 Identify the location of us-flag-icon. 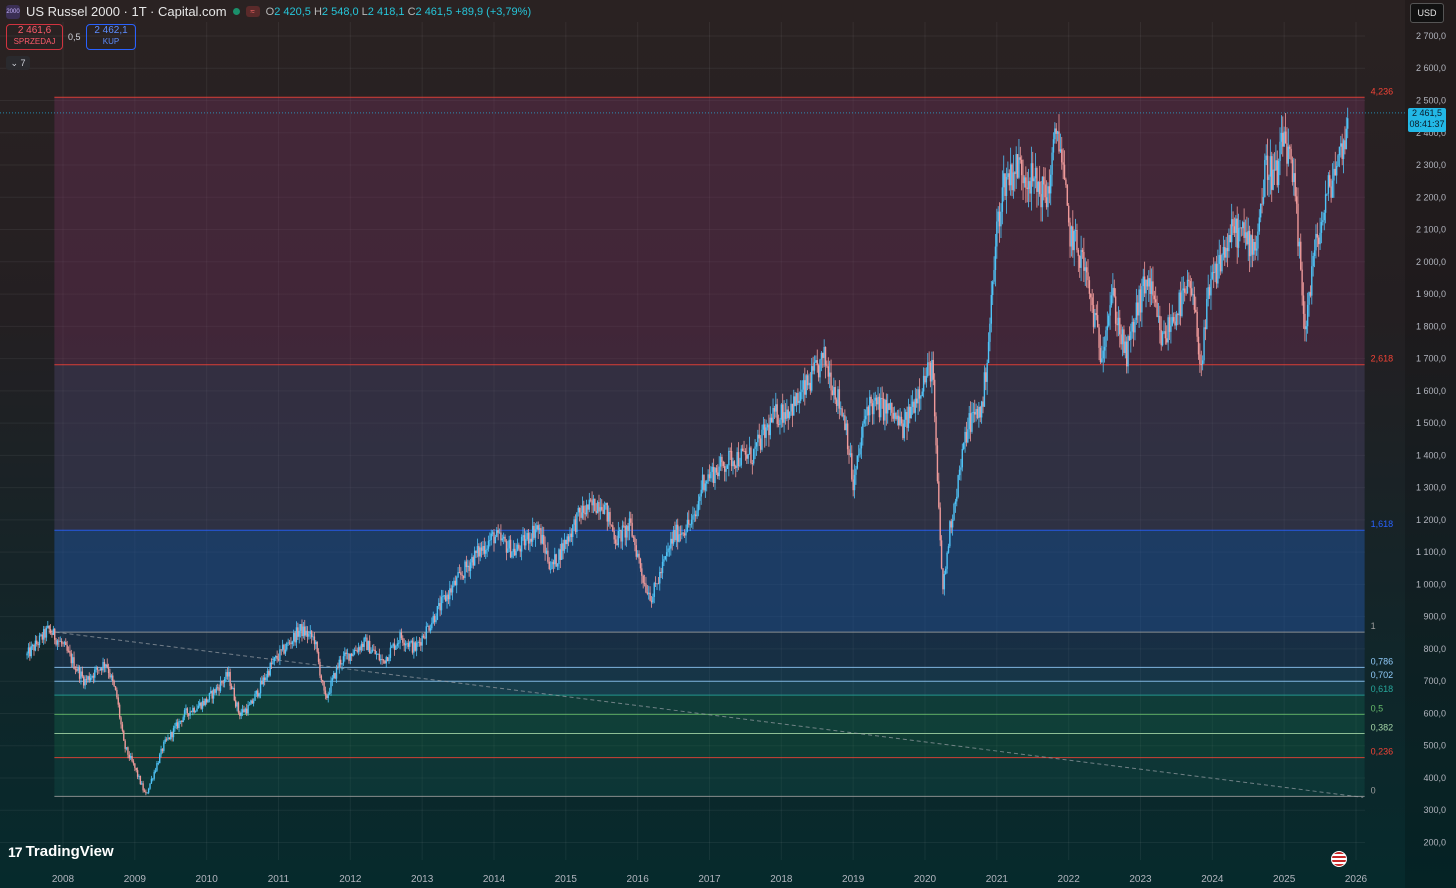
(1339, 859).